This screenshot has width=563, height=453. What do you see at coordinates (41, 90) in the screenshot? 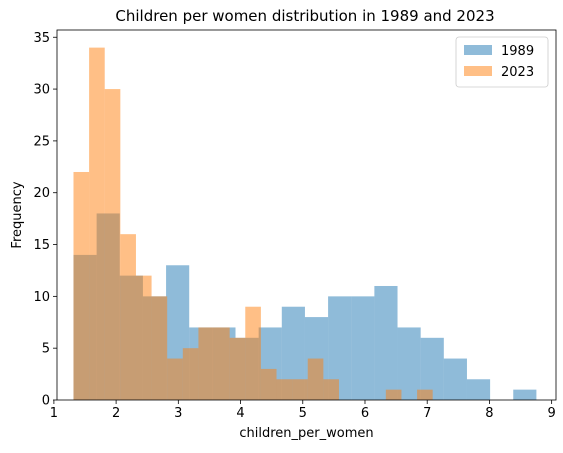
I see `y-tick-label: 30` at bounding box center [41, 90].